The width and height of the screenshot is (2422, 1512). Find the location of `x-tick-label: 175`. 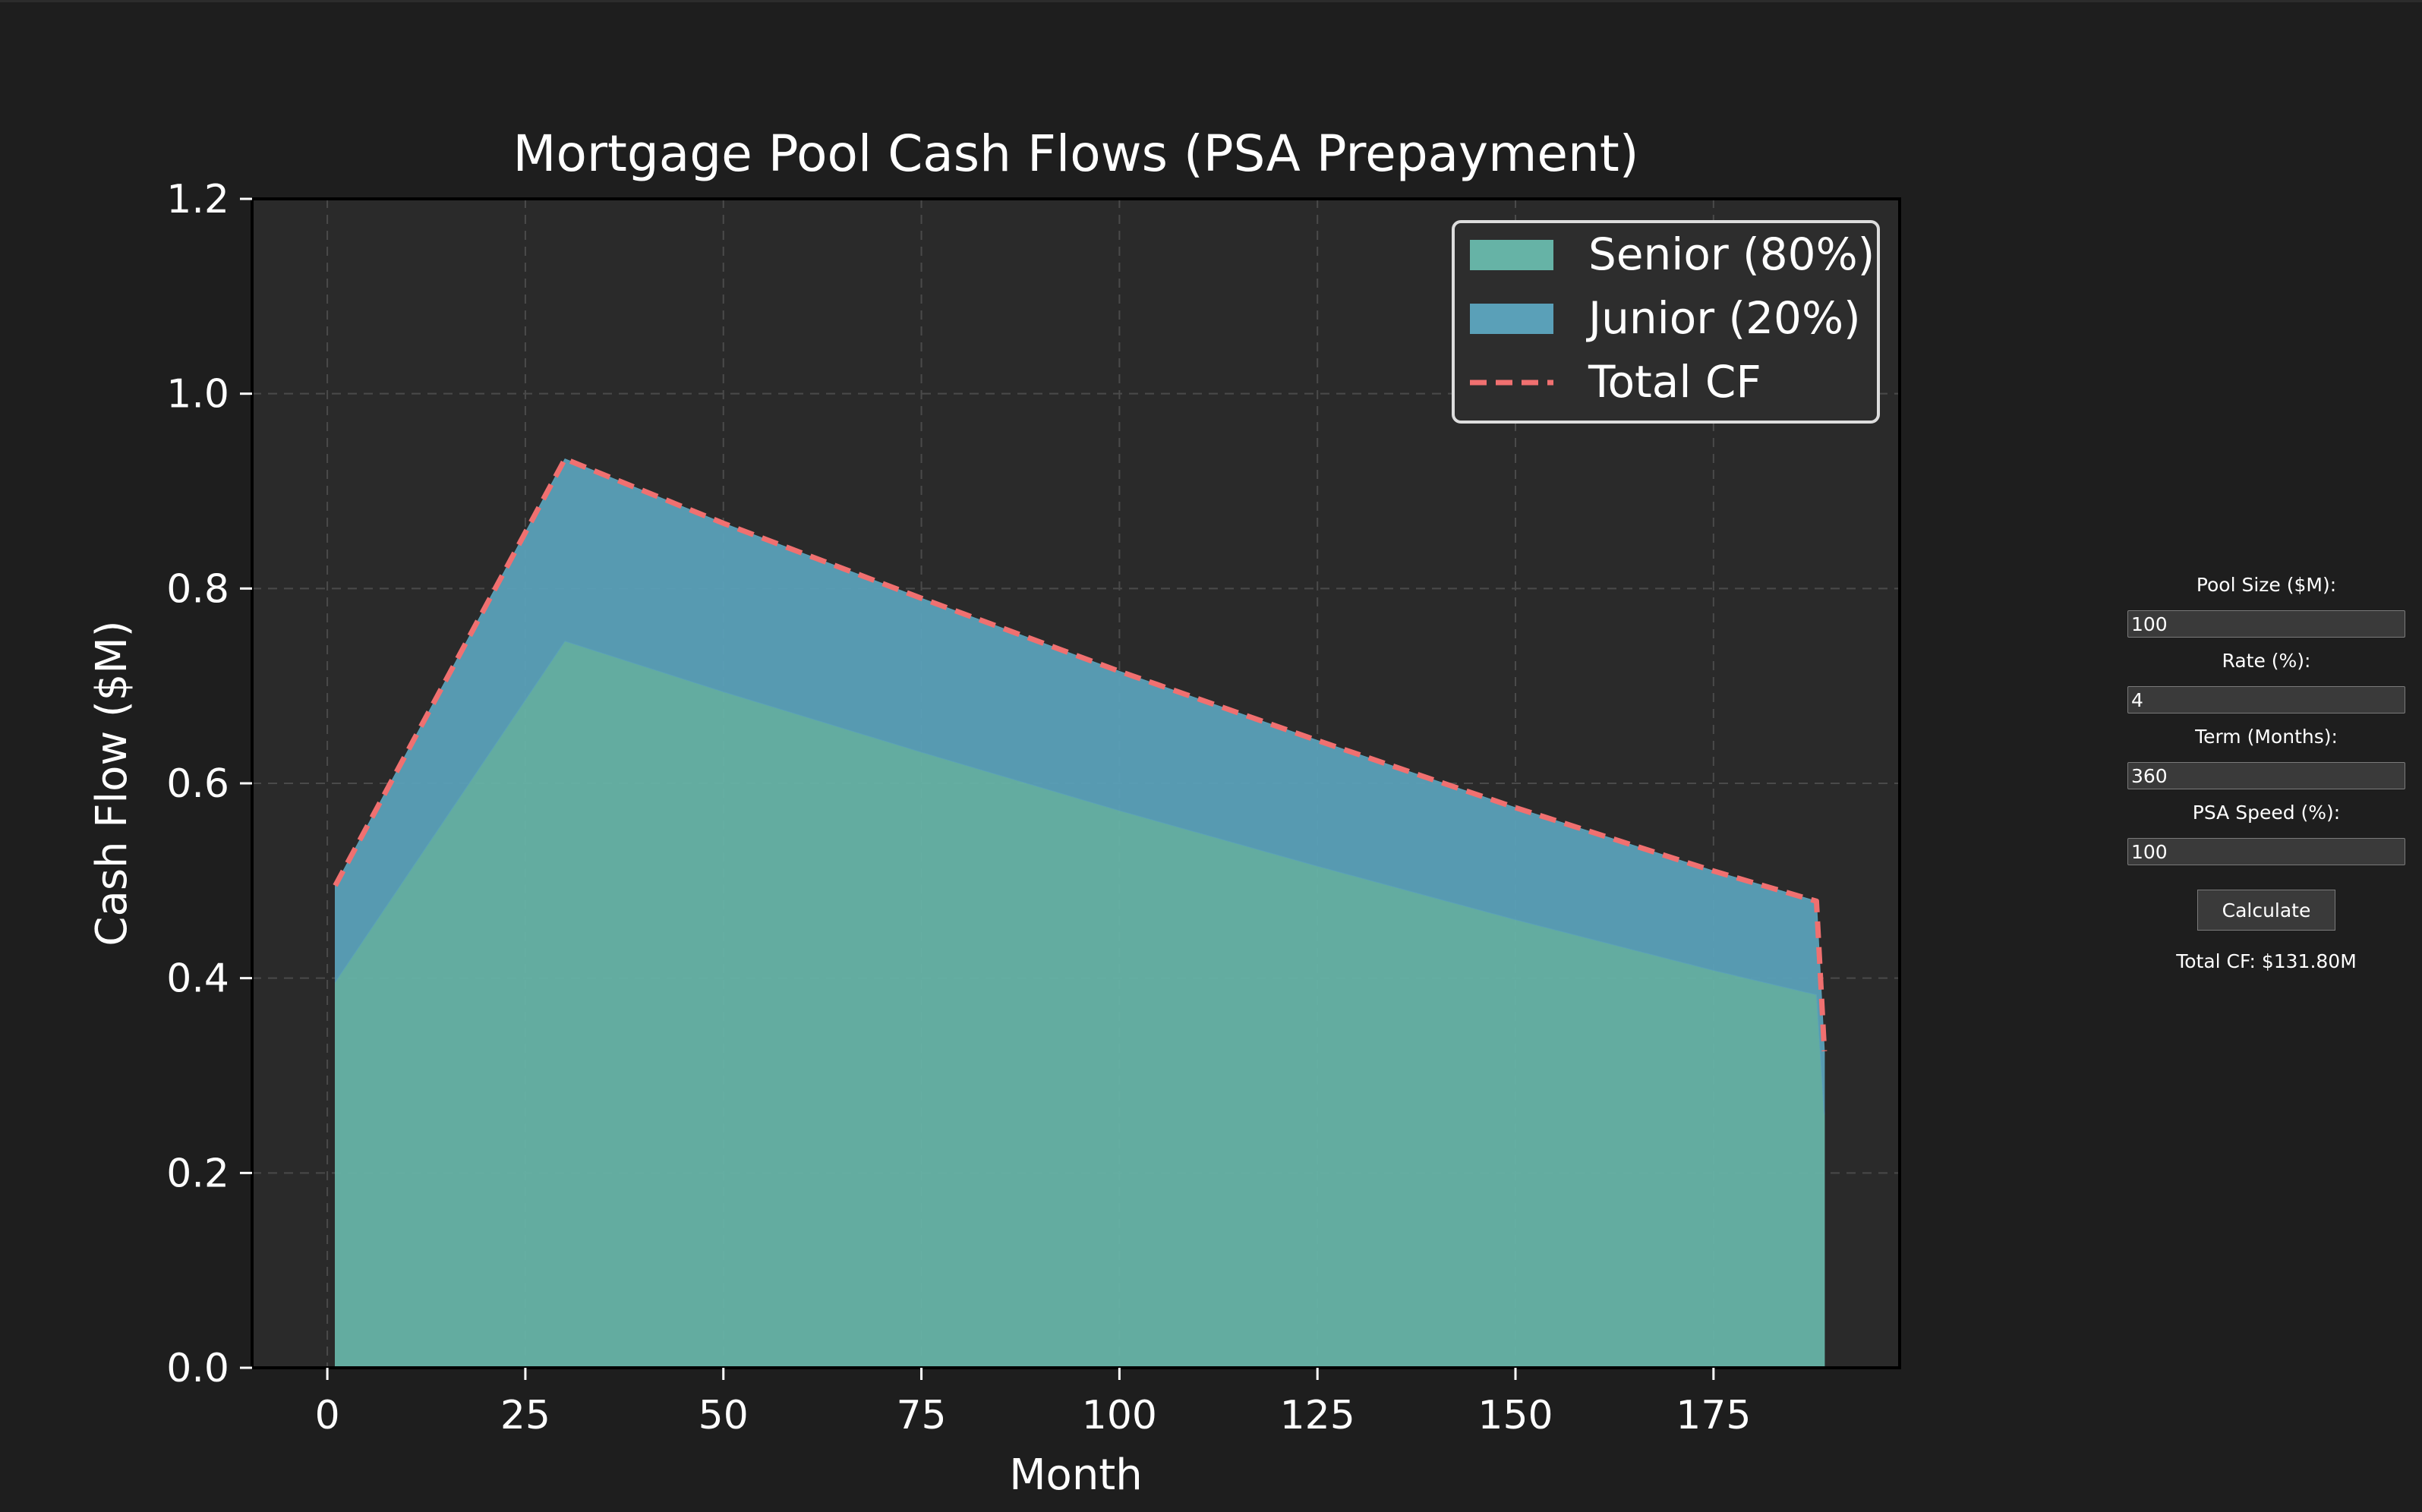

x-tick-label: 175 is located at coordinates (1714, 1415).